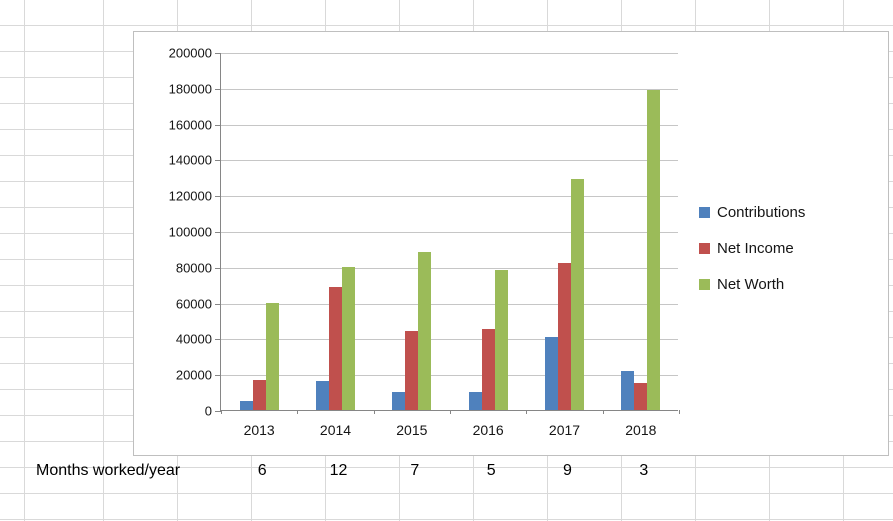  What do you see at coordinates (491, 470) in the screenshot?
I see `months-worked-value: 5` at bounding box center [491, 470].